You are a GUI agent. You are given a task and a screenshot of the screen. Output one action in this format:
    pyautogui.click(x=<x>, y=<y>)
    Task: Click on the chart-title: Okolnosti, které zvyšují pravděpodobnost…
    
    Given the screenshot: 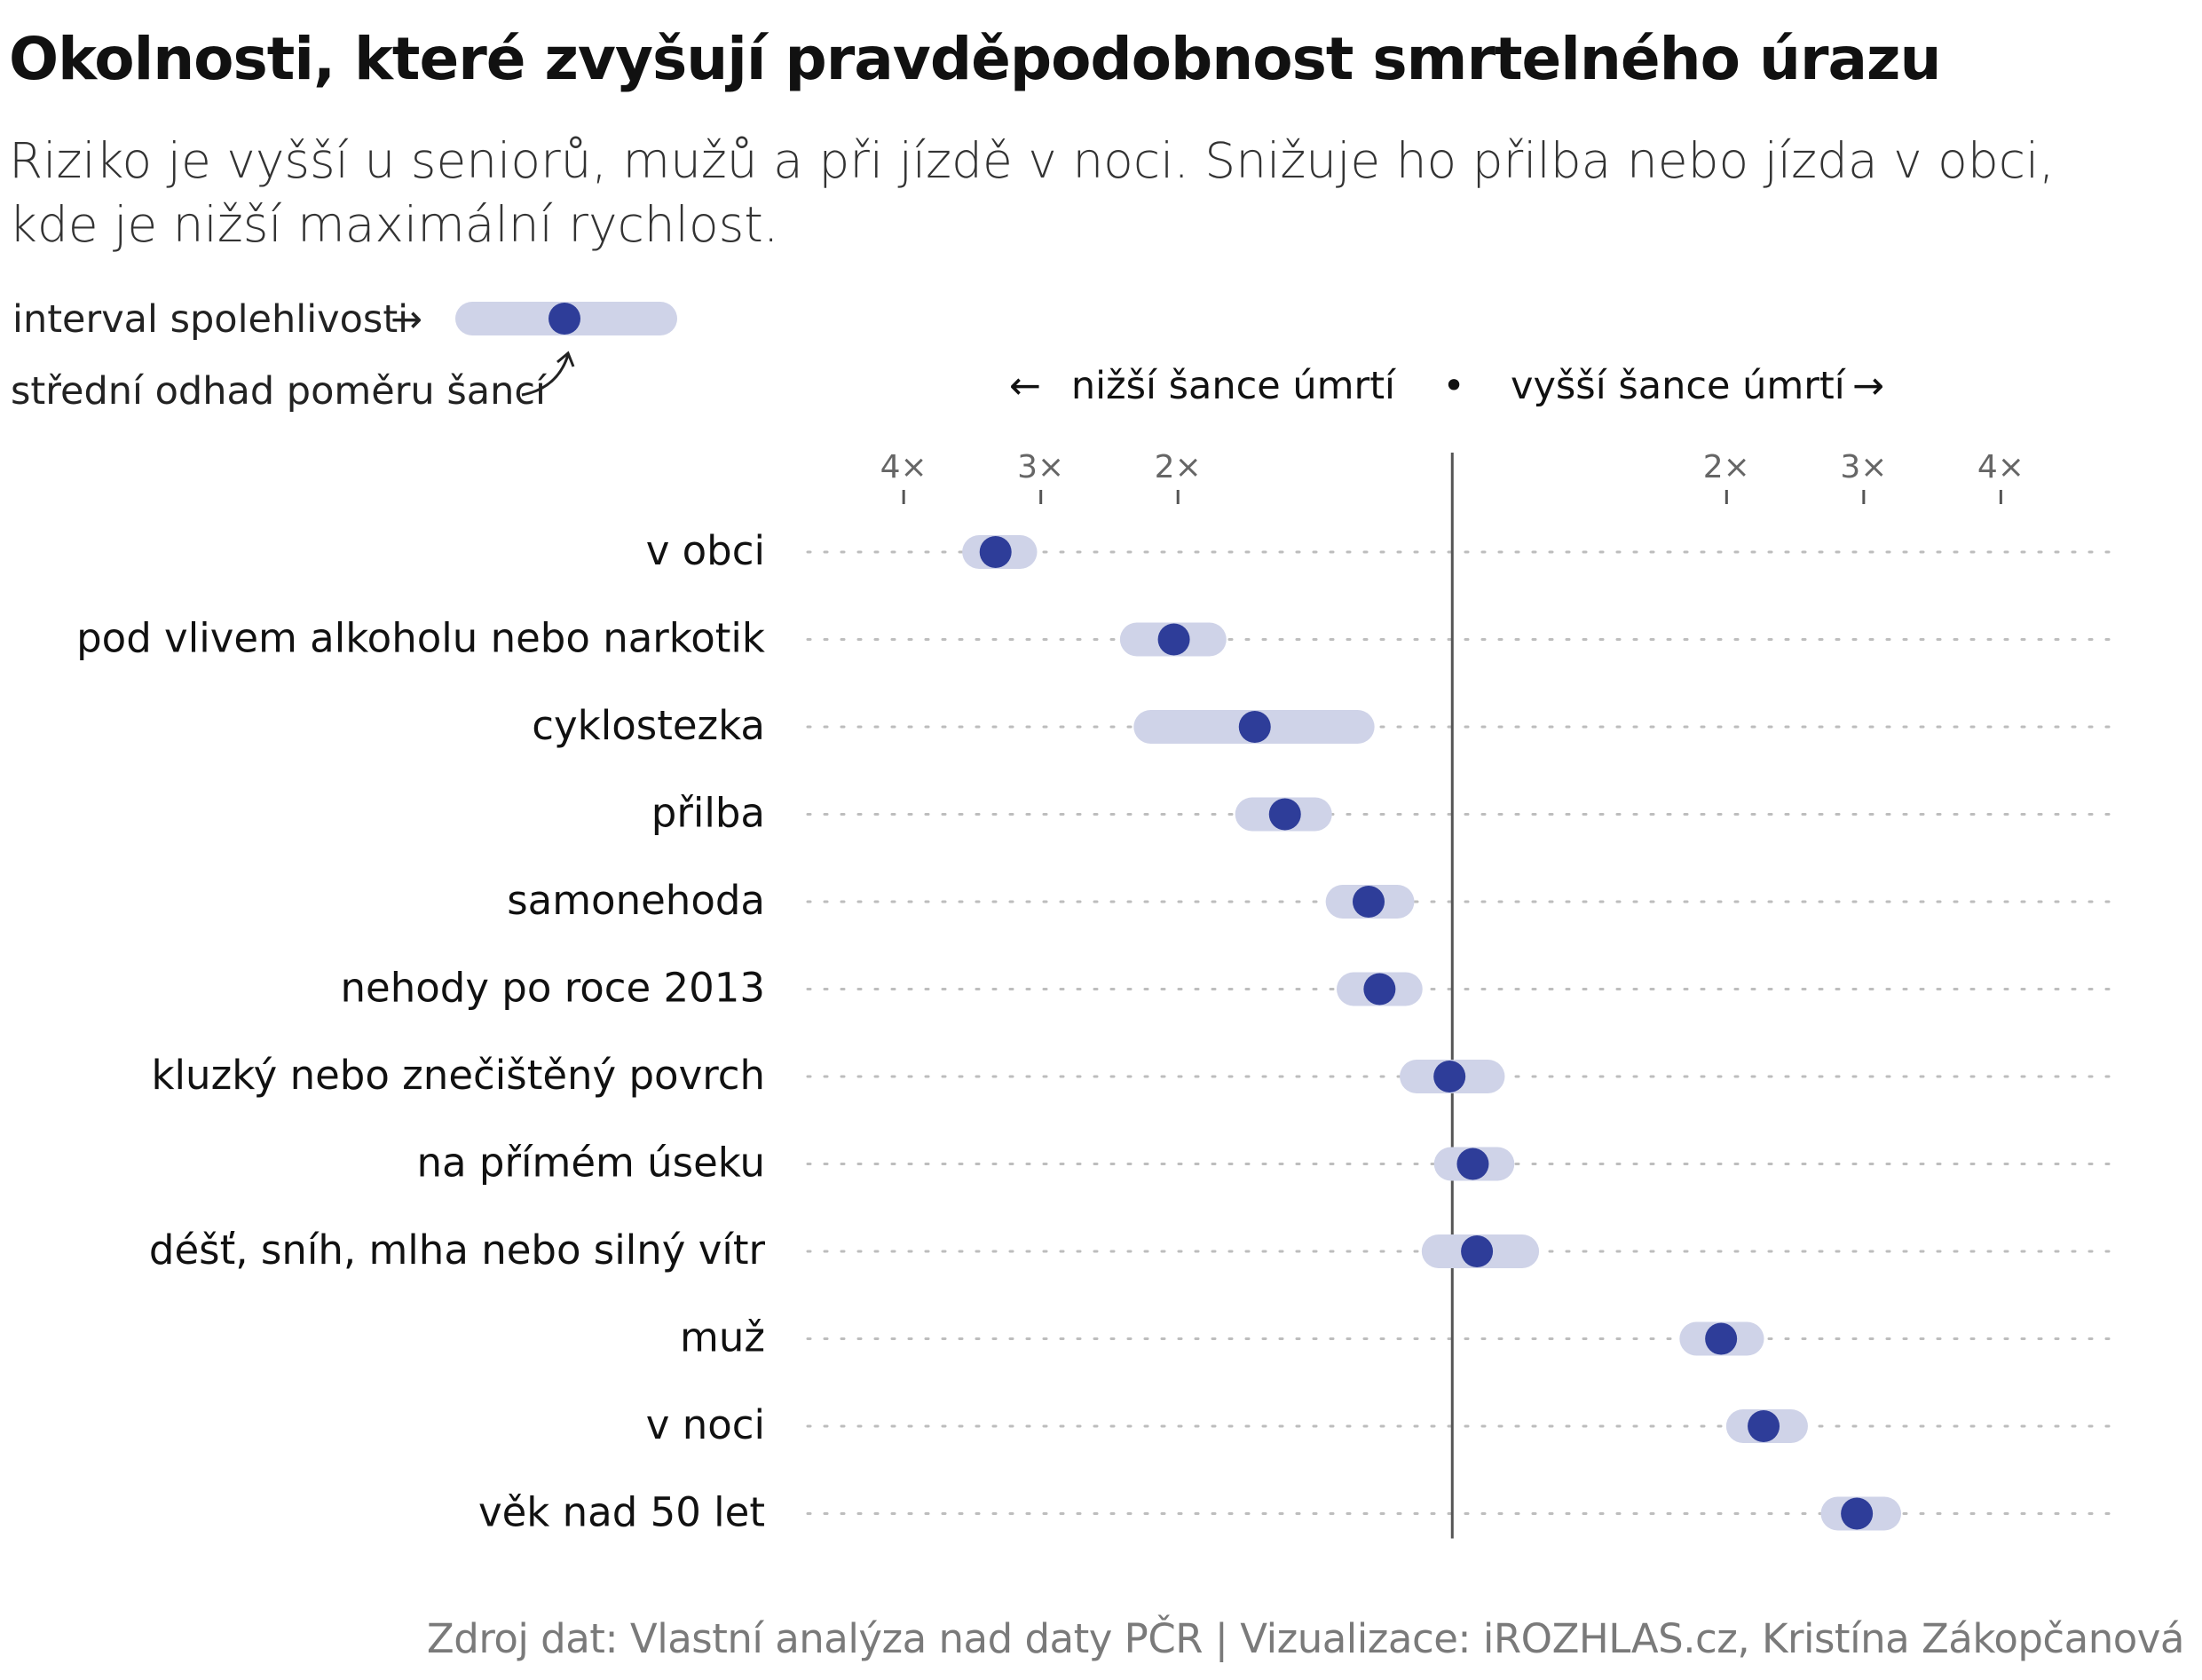 What is the action you would take?
    pyautogui.click(x=975, y=59)
    